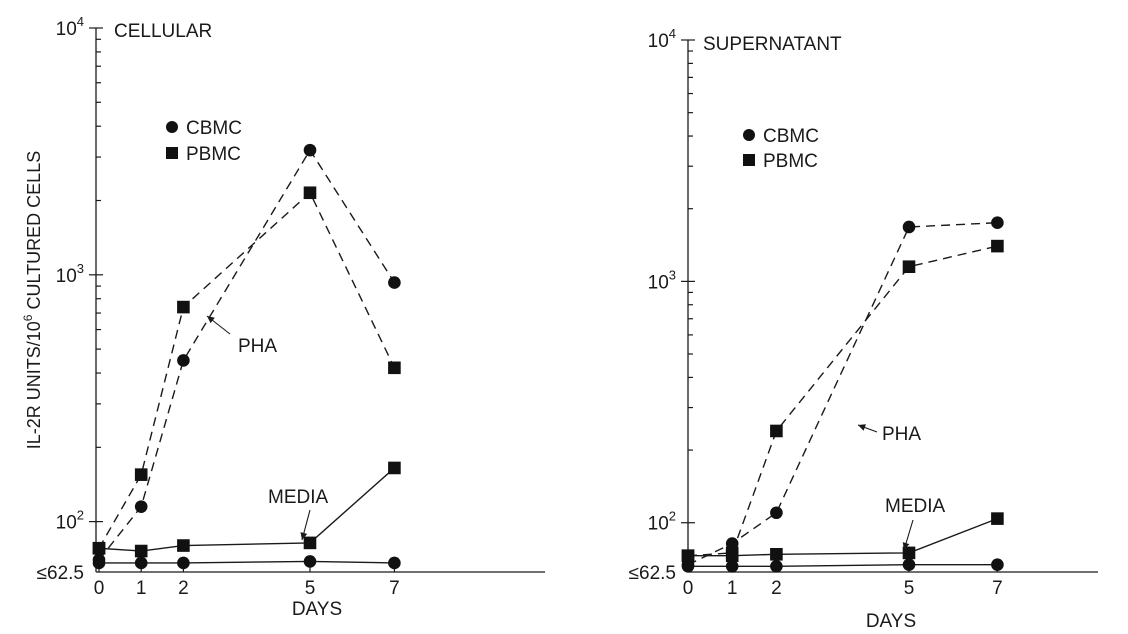 This screenshot has height=634, width=1128. I want to click on panel-title: SUPERNATANT, so click(772, 44).